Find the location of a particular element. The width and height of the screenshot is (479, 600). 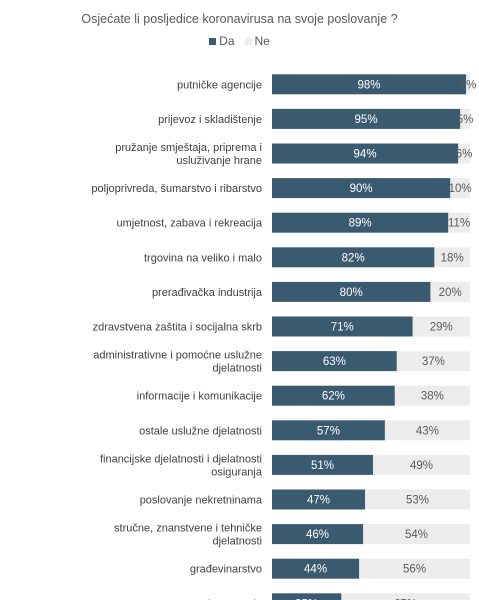

legend-label-da: Da is located at coordinates (227, 41).